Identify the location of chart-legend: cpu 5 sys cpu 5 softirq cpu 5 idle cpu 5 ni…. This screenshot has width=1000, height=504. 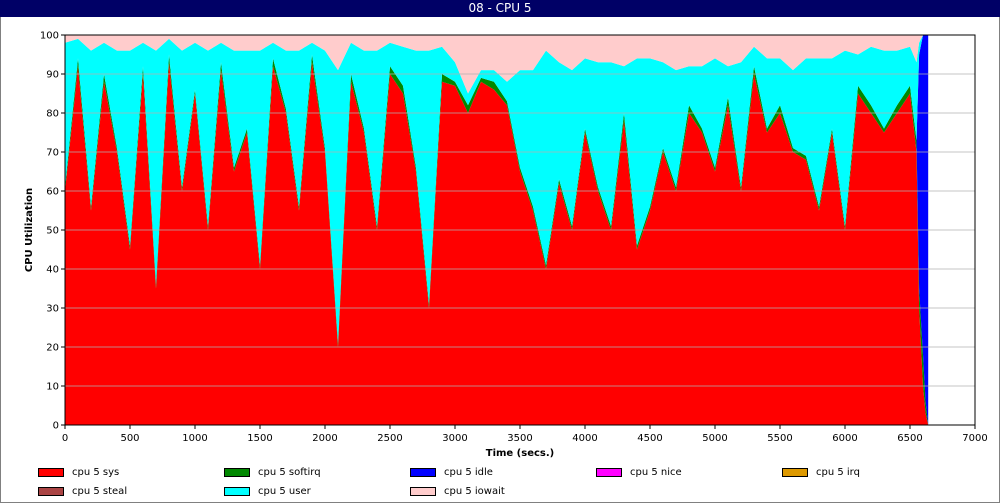
(500, 482).